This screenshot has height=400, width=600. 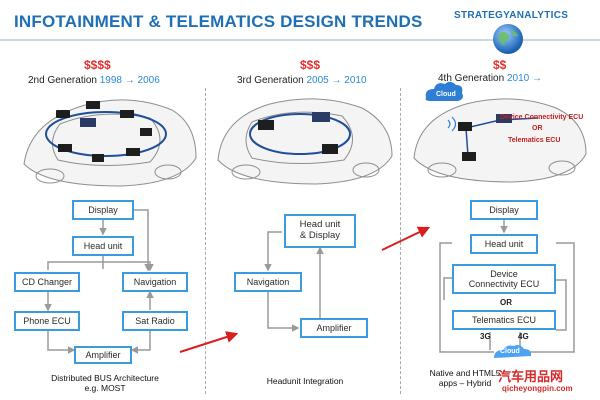 I want to click on gen4-cloud-shape, so click(x=444, y=91).